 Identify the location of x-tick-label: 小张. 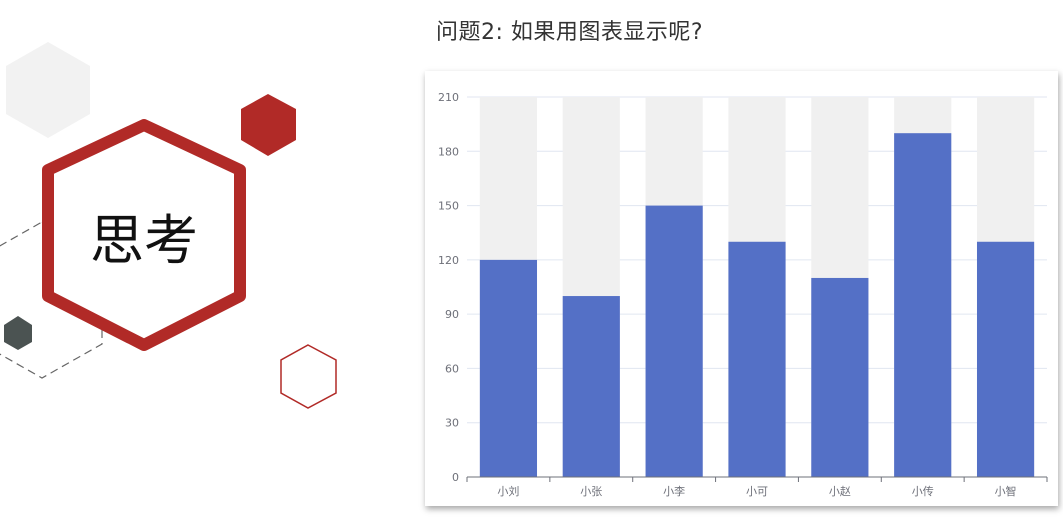
(591, 491).